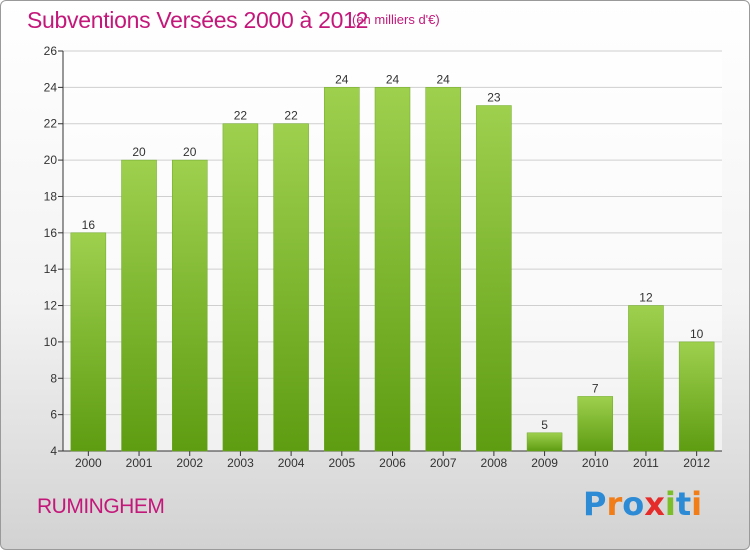  I want to click on y-tick-label: 22, so click(51, 124).